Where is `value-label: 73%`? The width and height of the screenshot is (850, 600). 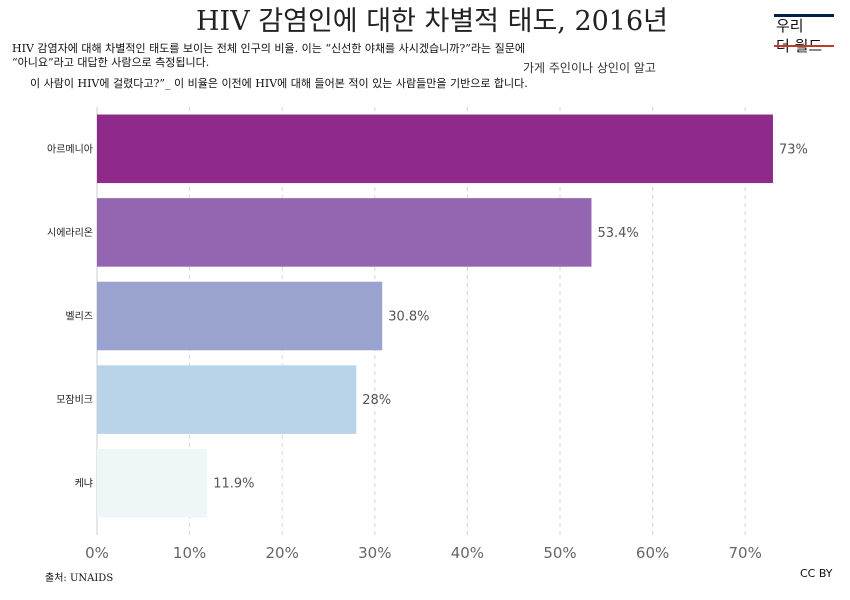 value-label: 73% is located at coordinates (793, 149).